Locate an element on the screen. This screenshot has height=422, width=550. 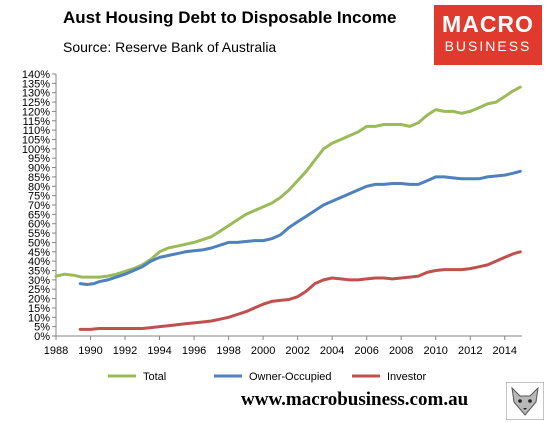
logo-line-business: BUSINESS is located at coordinates (488, 46).